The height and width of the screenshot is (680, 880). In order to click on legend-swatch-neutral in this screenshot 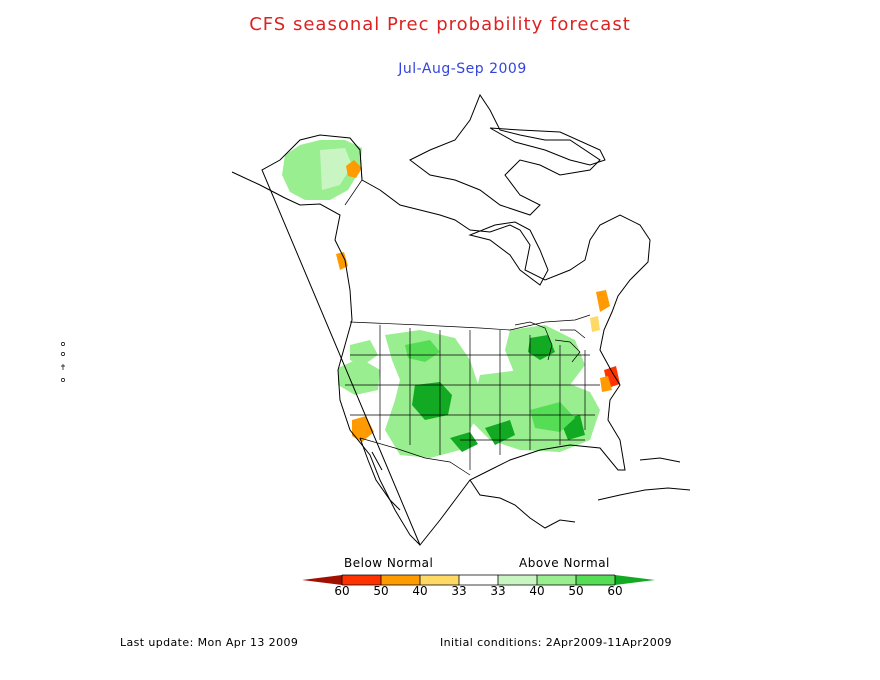, I will do `click(478, 580)`.